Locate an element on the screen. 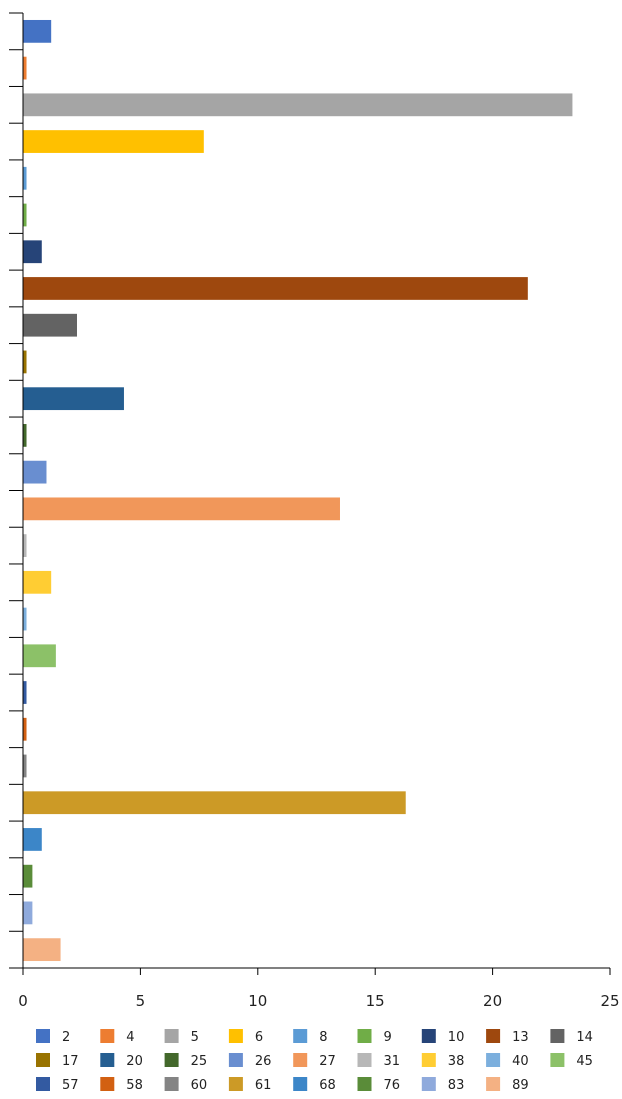  legend-label-6: 6 is located at coordinates (259, 1037).